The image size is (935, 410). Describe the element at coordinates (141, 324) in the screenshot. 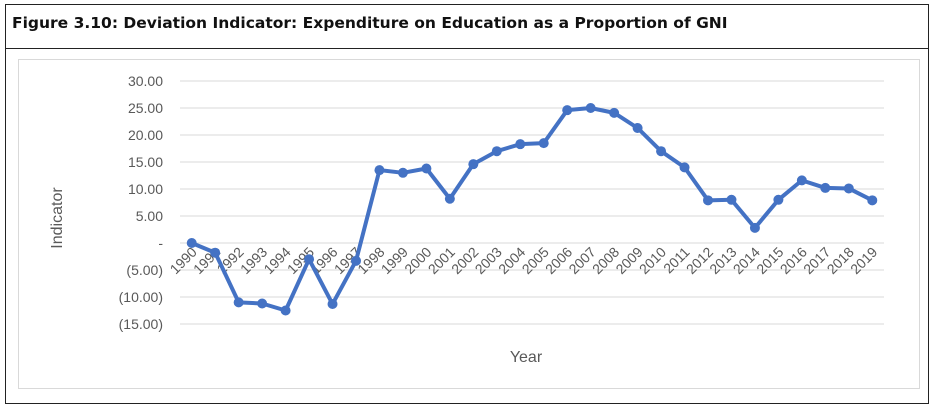

I see `y-tick-label: (15.00)` at that location.